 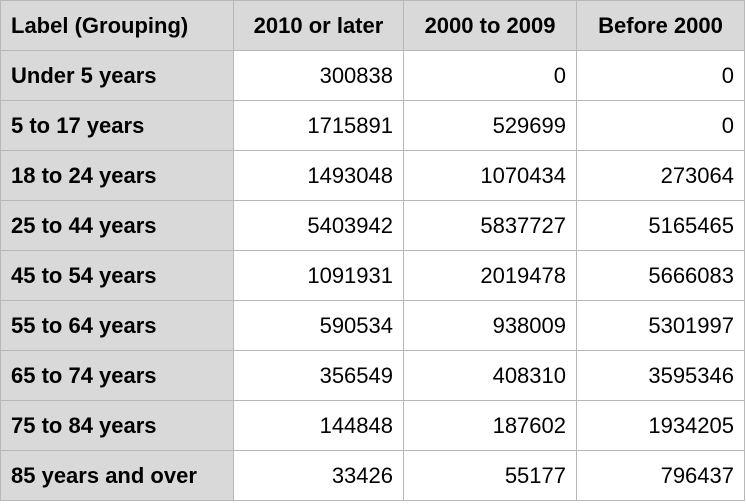 What do you see at coordinates (660, 175) in the screenshot?
I see `table-cell: 273064` at bounding box center [660, 175].